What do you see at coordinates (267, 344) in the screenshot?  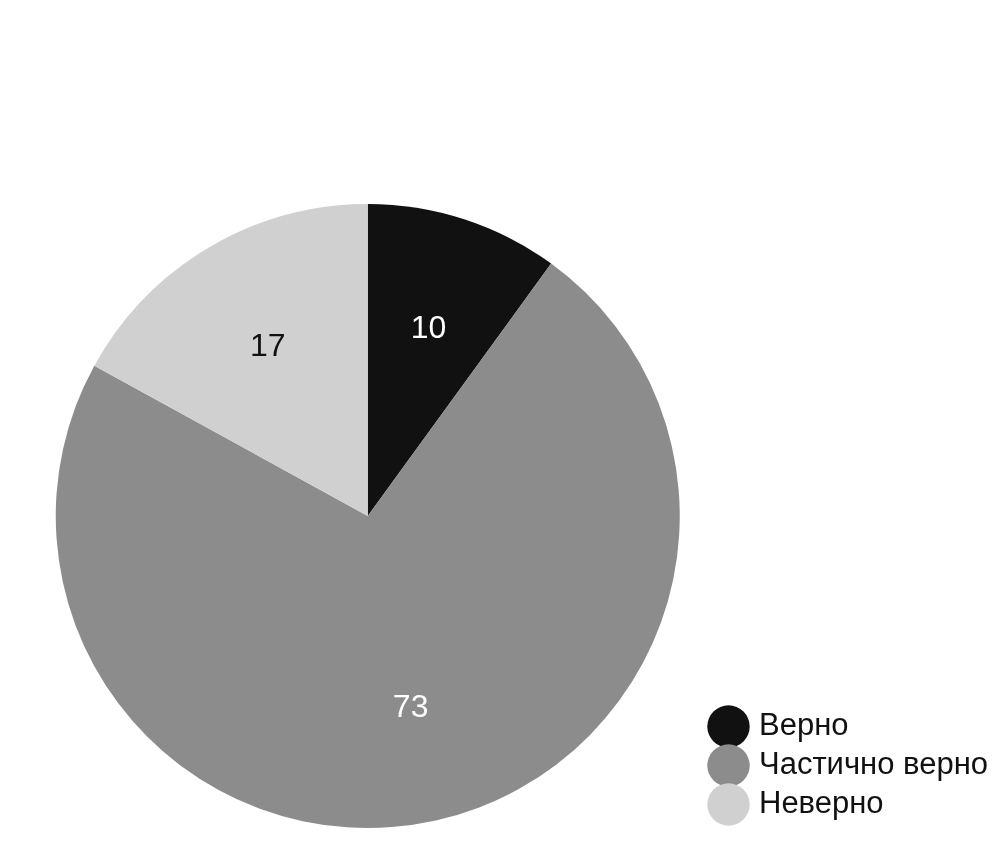 I see `data-label: 17` at bounding box center [267, 344].